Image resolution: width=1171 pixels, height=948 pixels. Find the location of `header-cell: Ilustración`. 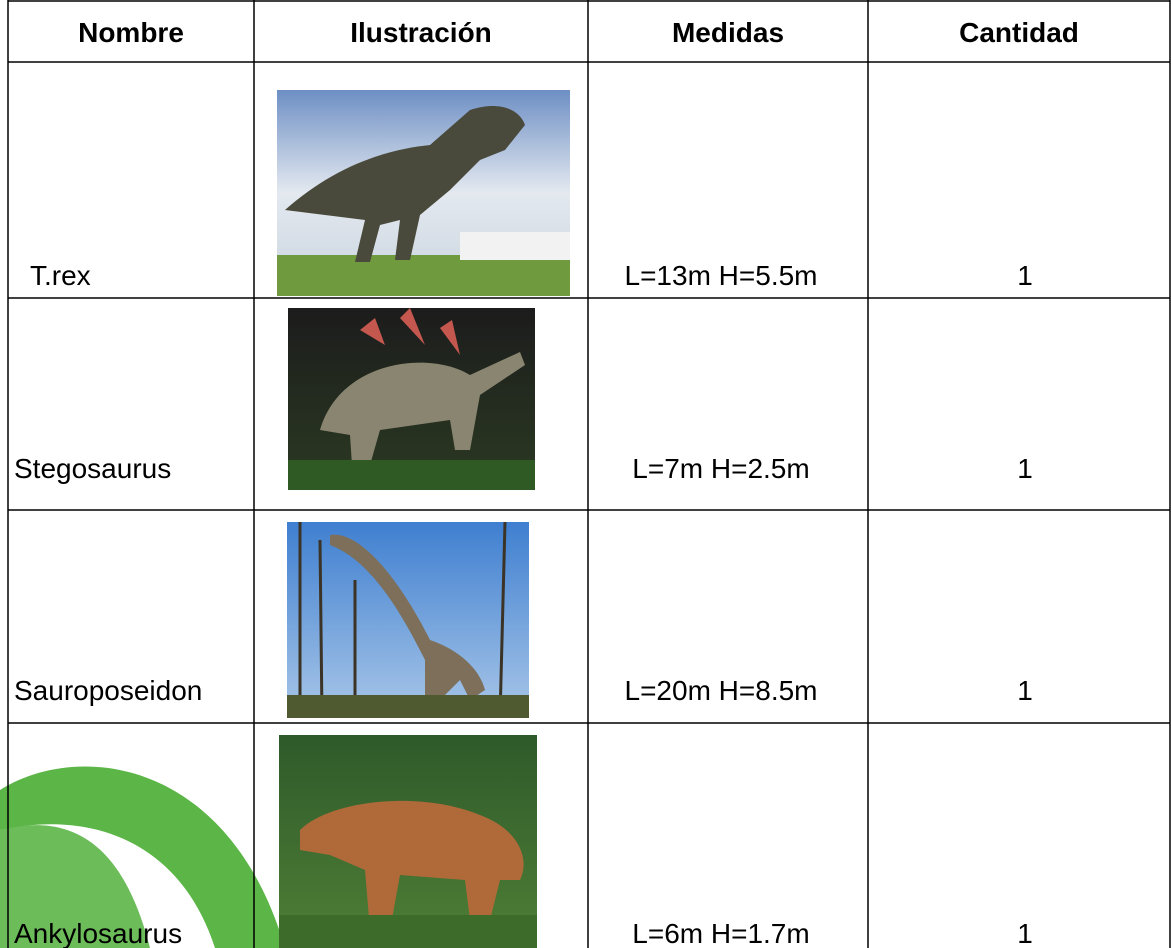

header-cell: Ilustración is located at coordinates (421, 32).